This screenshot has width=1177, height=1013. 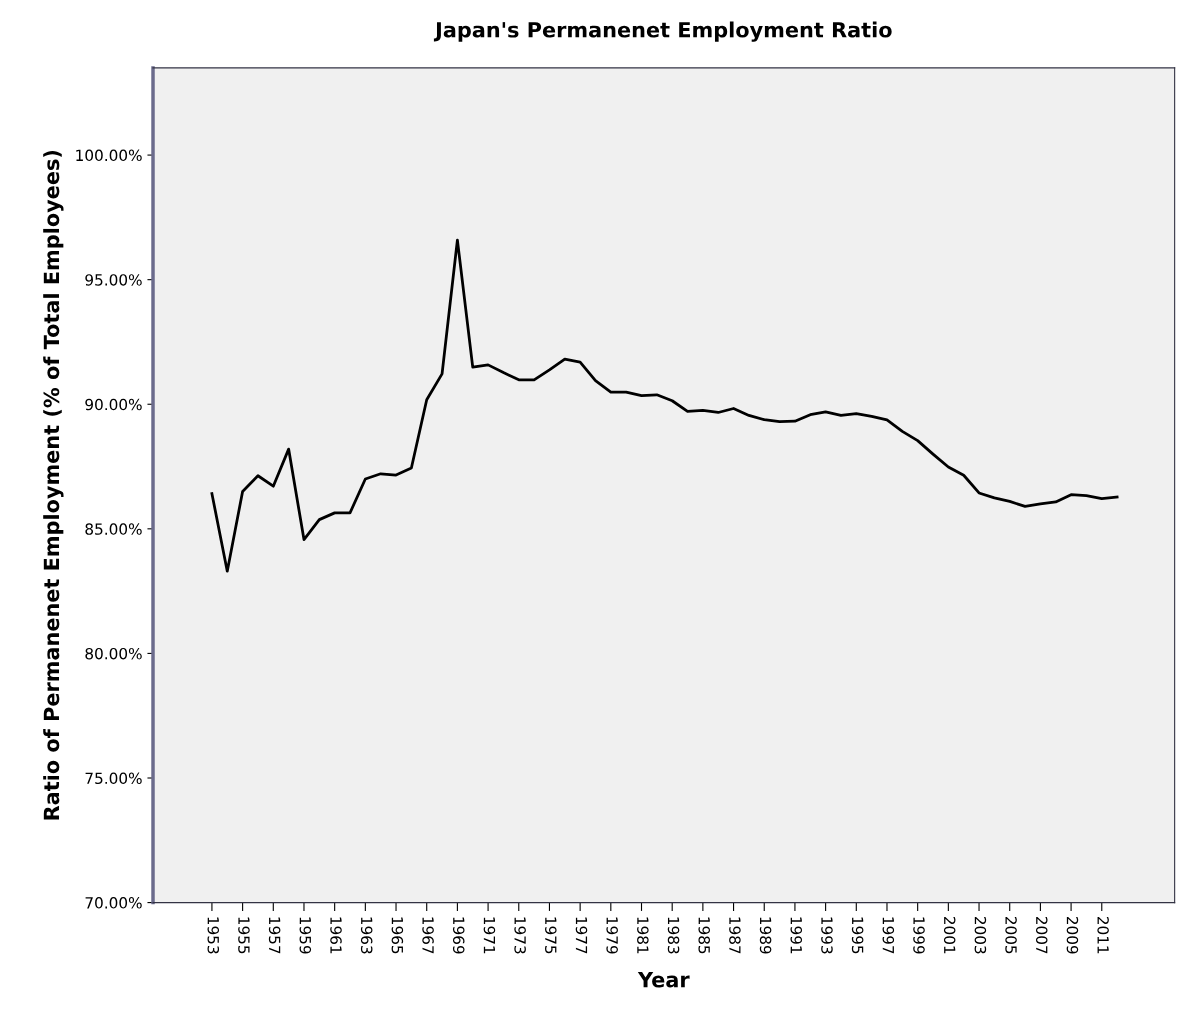 I want to click on x-tick-label: 1981, so click(x=643, y=935).